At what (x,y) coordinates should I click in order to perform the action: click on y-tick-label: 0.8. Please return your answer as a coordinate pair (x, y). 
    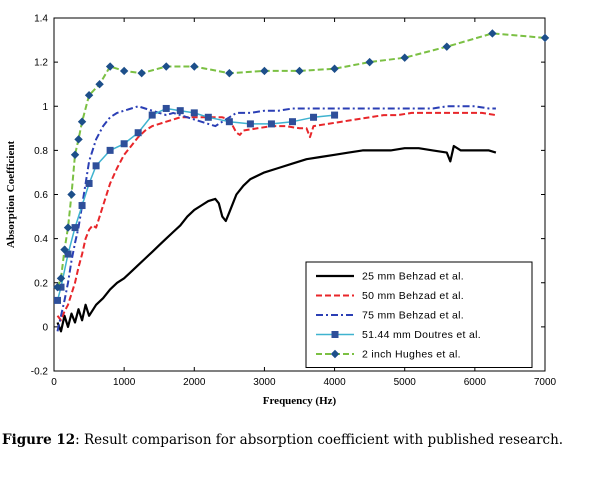
    Looking at the image, I should click on (41, 151).